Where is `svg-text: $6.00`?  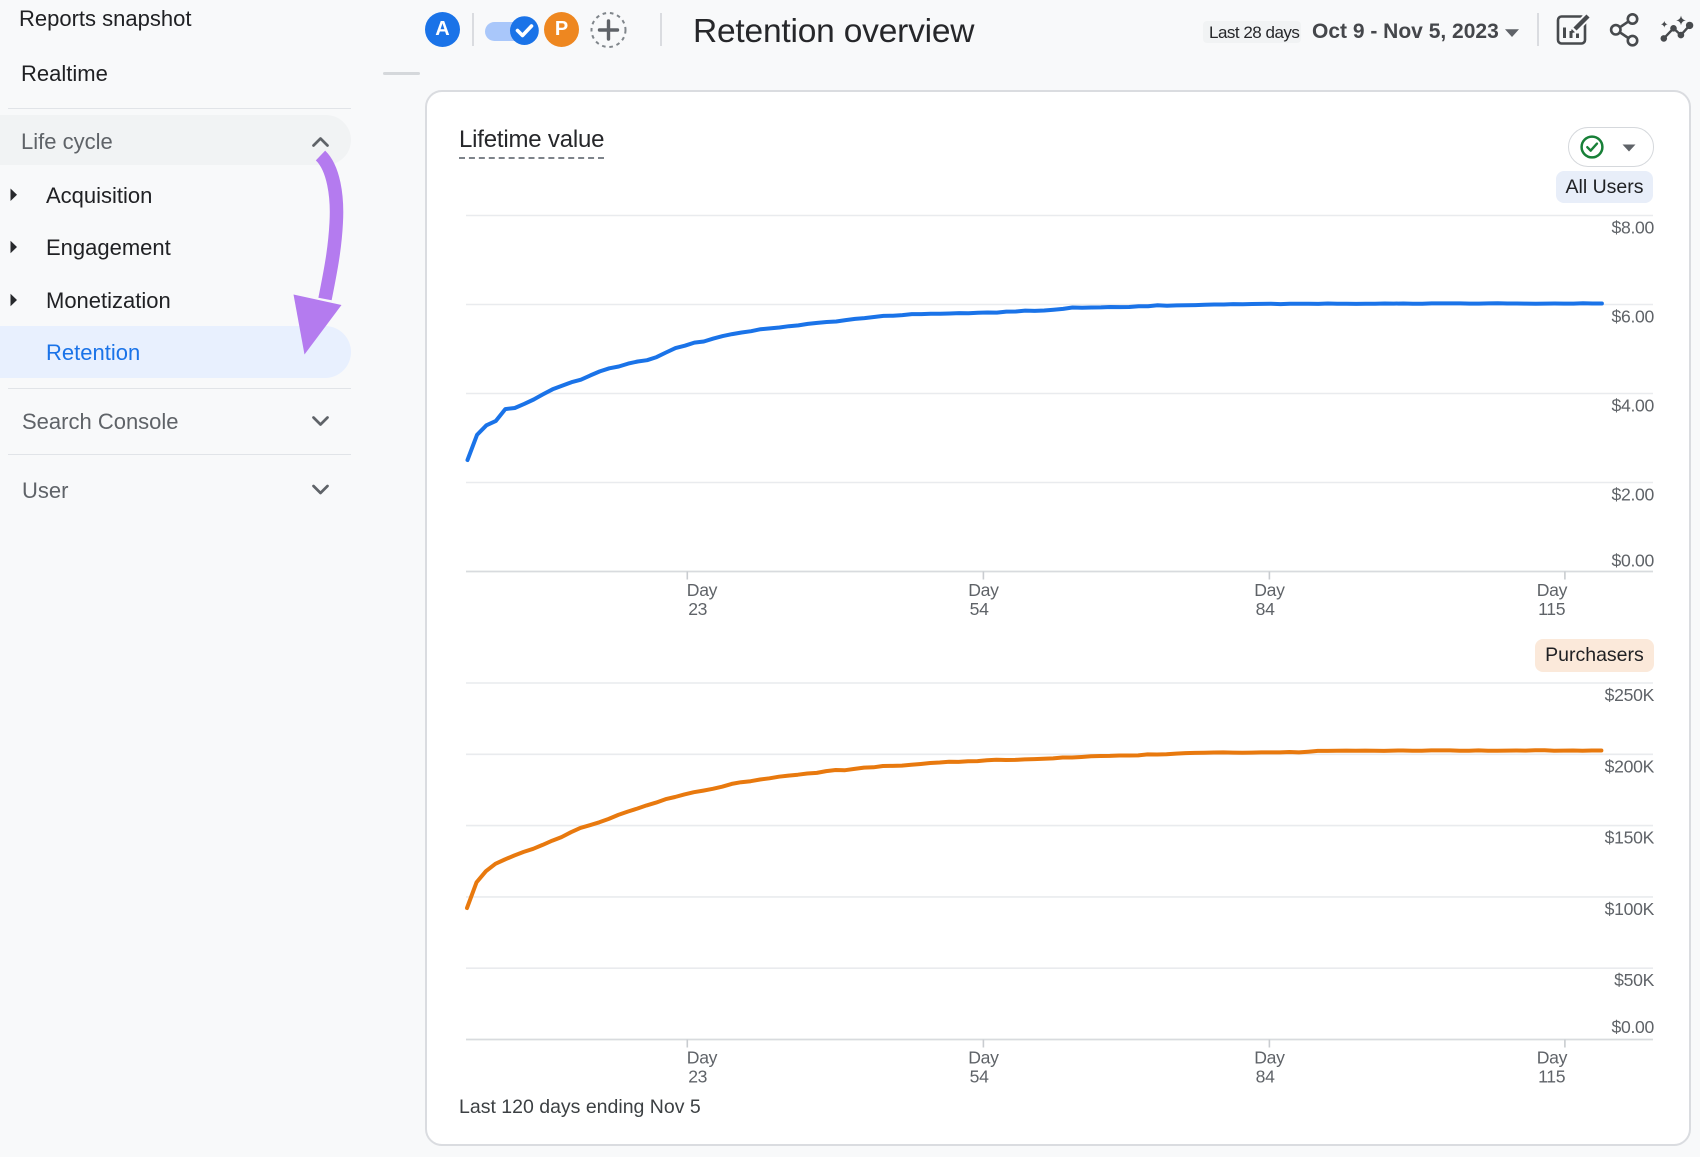 svg-text: $6.00 is located at coordinates (1632, 317).